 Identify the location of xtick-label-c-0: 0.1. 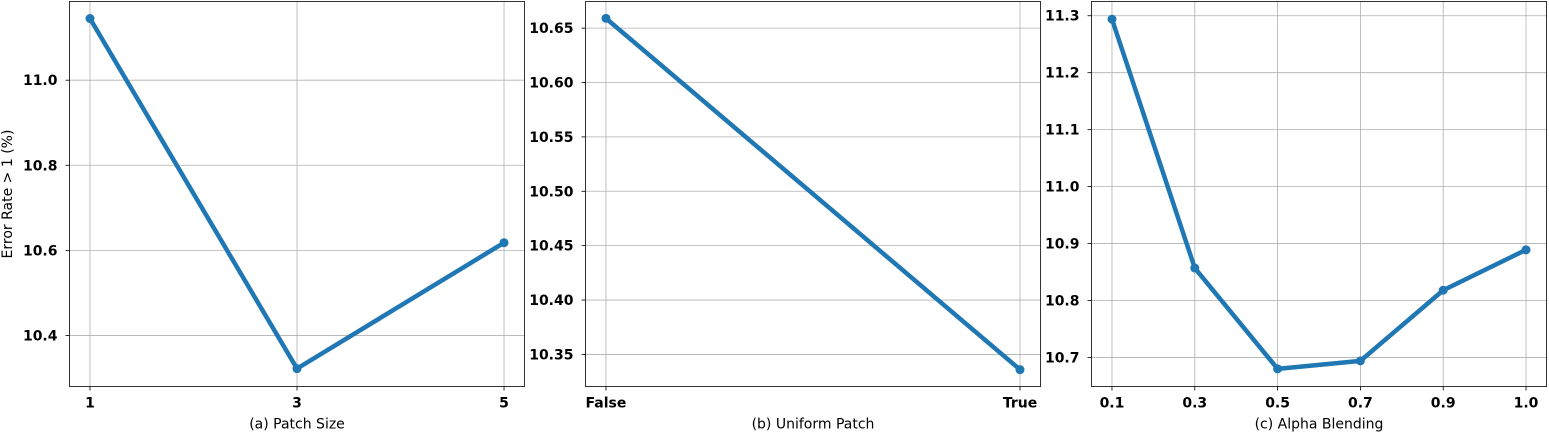
(1112, 404).